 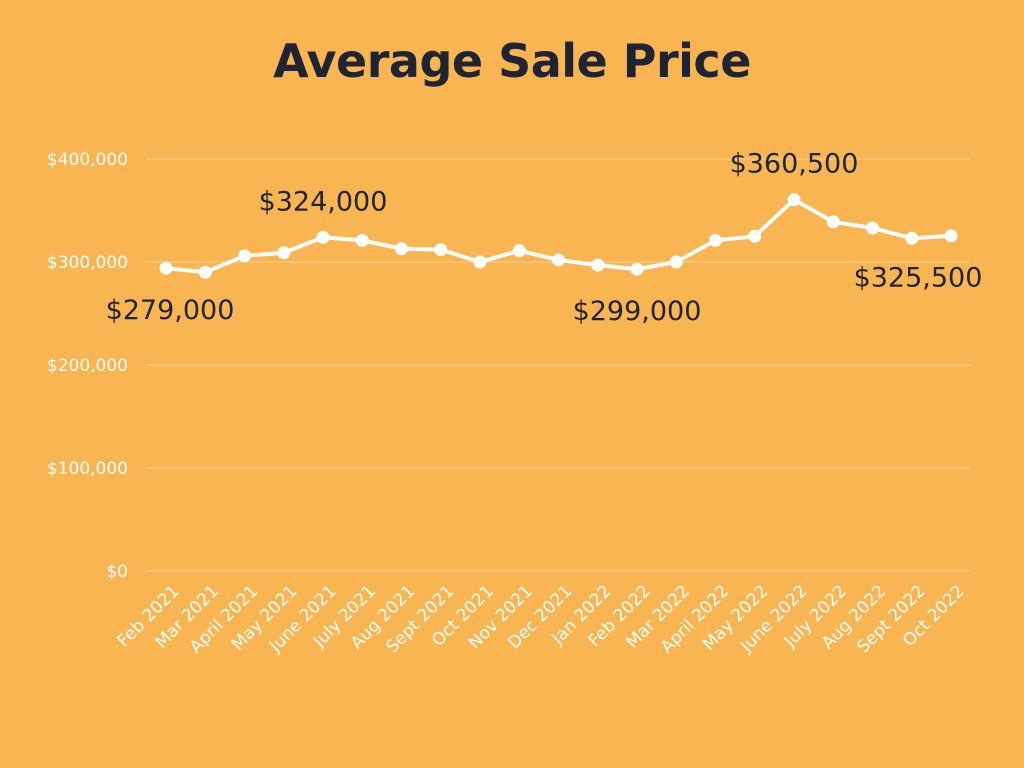 What do you see at coordinates (87, 160) in the screenshot?
I see `y-tick-label: $400,000` at bounding box center [87, 160].